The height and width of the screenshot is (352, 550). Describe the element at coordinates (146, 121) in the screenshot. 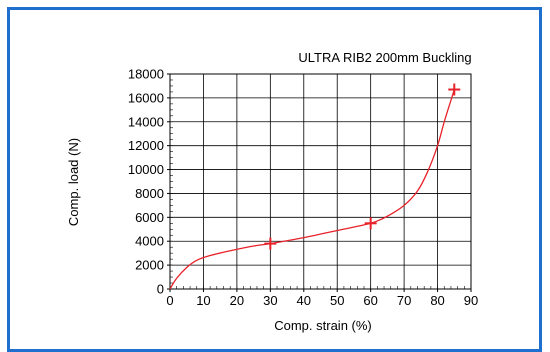

I see `y-tick-label: 14000` at that location.